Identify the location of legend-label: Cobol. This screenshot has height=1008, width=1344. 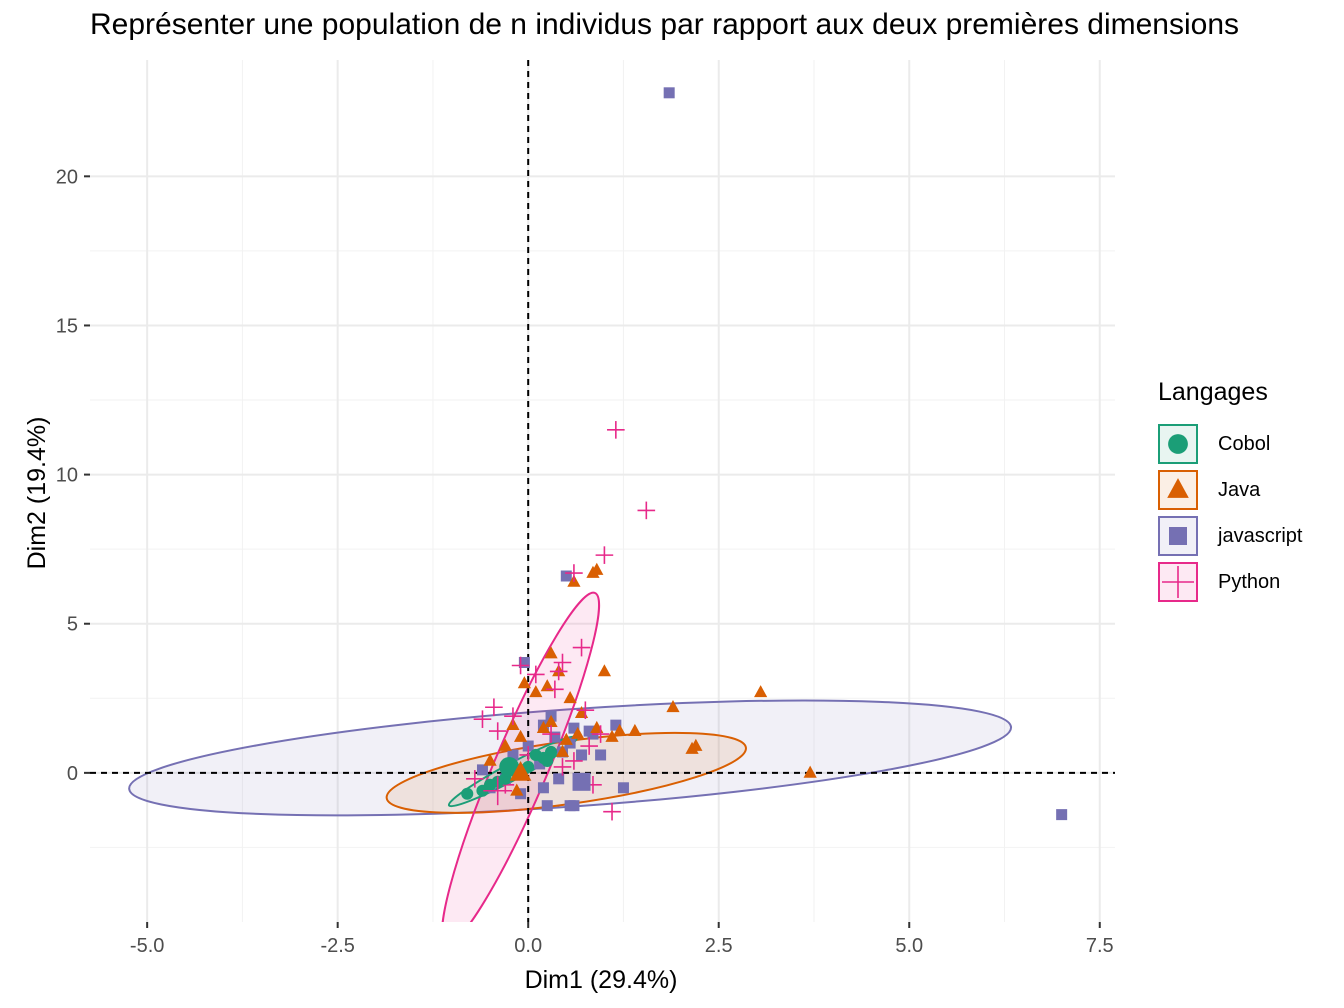
(1244, 443).